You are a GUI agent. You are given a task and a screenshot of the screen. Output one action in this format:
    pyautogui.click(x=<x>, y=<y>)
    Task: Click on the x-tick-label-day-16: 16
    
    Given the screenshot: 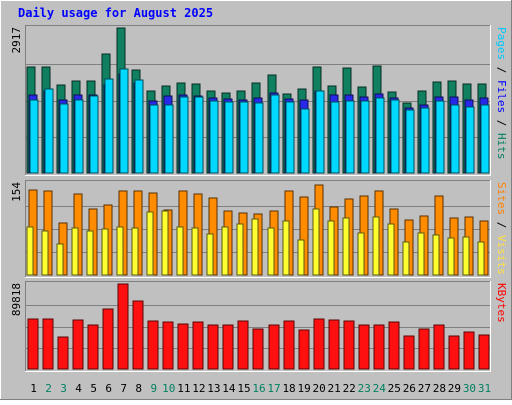 What is the action you would take?
    pyautogui.click(x=258, y=388)
    